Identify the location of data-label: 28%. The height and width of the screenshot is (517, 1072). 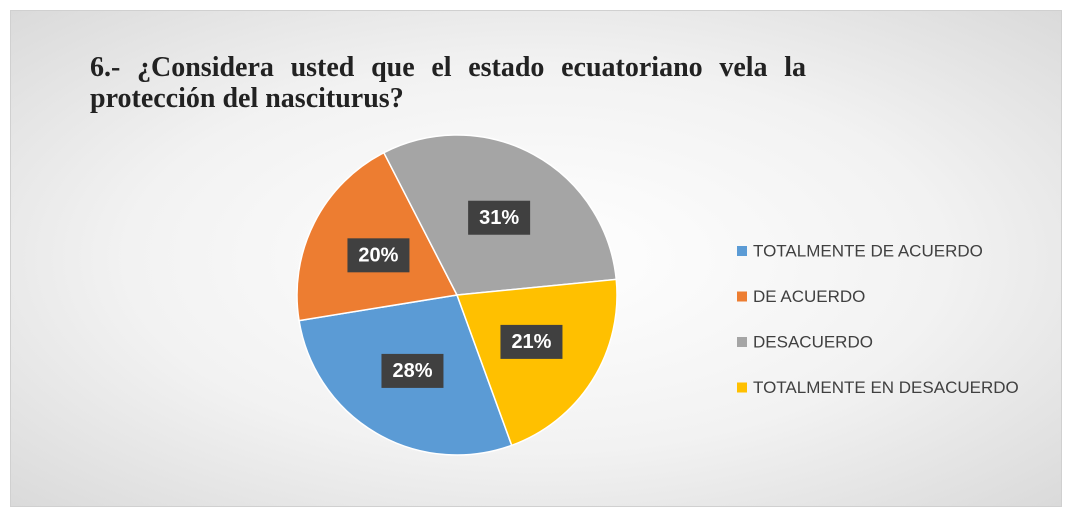
(412, 371).